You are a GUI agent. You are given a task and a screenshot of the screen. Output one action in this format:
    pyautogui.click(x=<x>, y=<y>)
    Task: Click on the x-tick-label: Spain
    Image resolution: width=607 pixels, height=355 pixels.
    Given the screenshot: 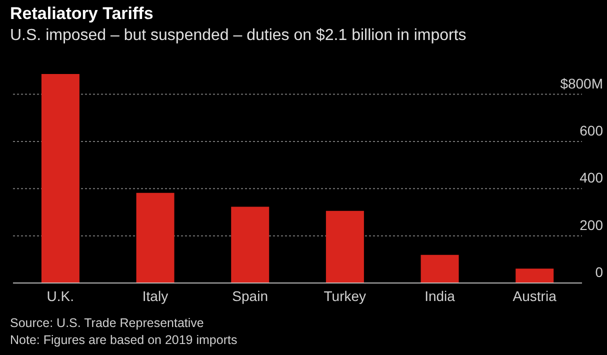 What is the action you would take?
    pyautogui.click(x=250, y=296)
    